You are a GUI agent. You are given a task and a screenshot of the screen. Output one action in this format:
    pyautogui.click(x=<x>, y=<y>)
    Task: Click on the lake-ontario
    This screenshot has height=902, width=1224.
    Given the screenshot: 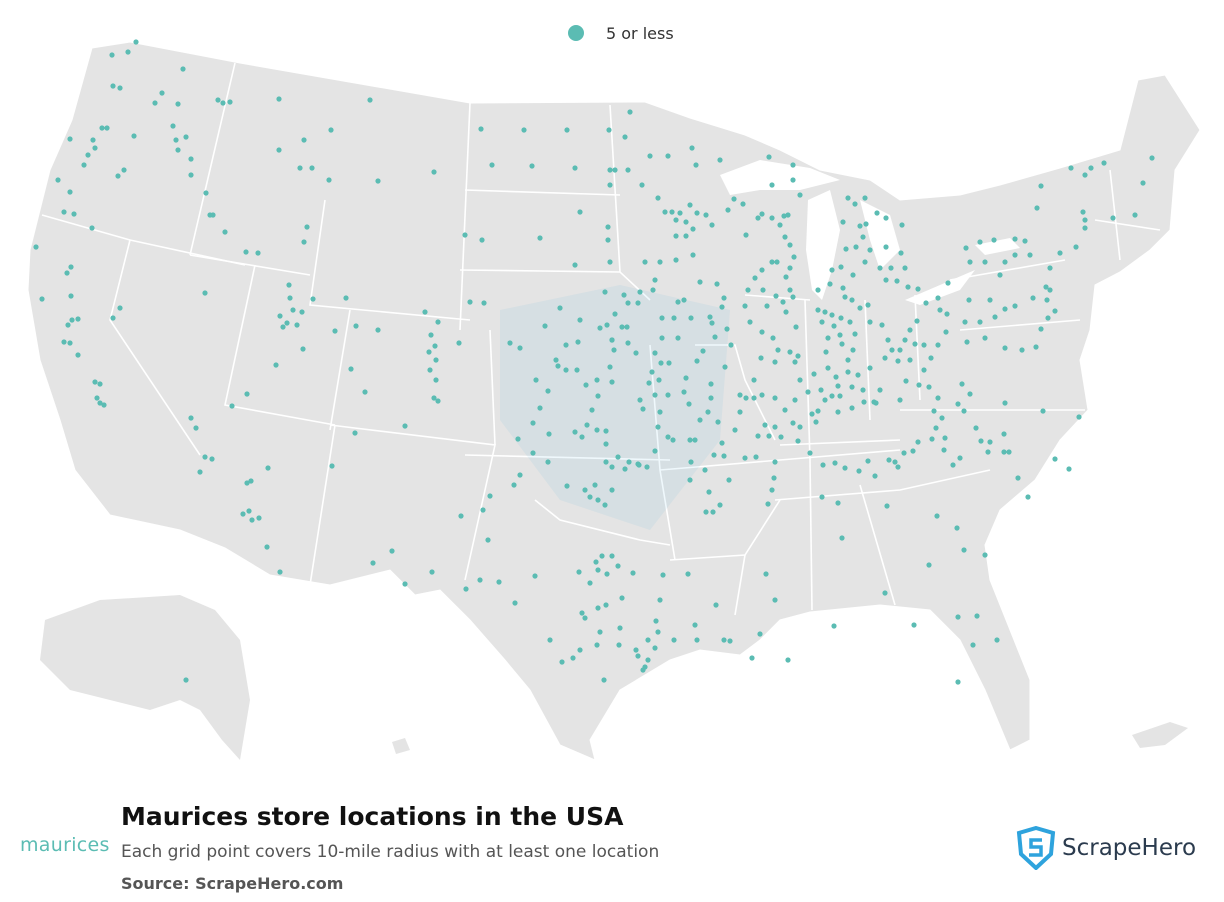 What is the action you would take?
    pyautogui.click(x=997, y=246)
    